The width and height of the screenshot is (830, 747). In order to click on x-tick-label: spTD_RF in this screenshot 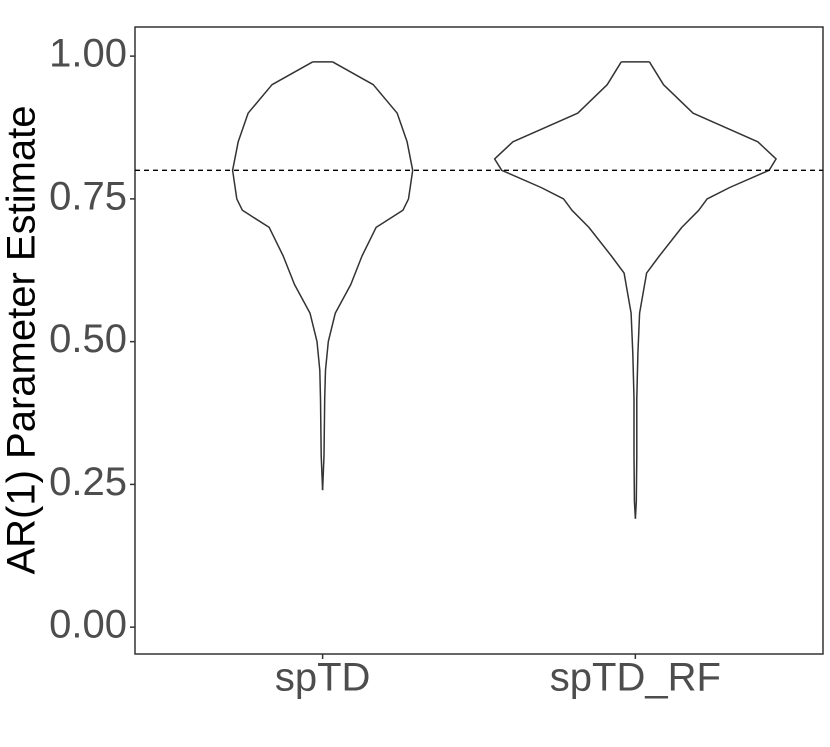, I will do `click(635, 678)`.